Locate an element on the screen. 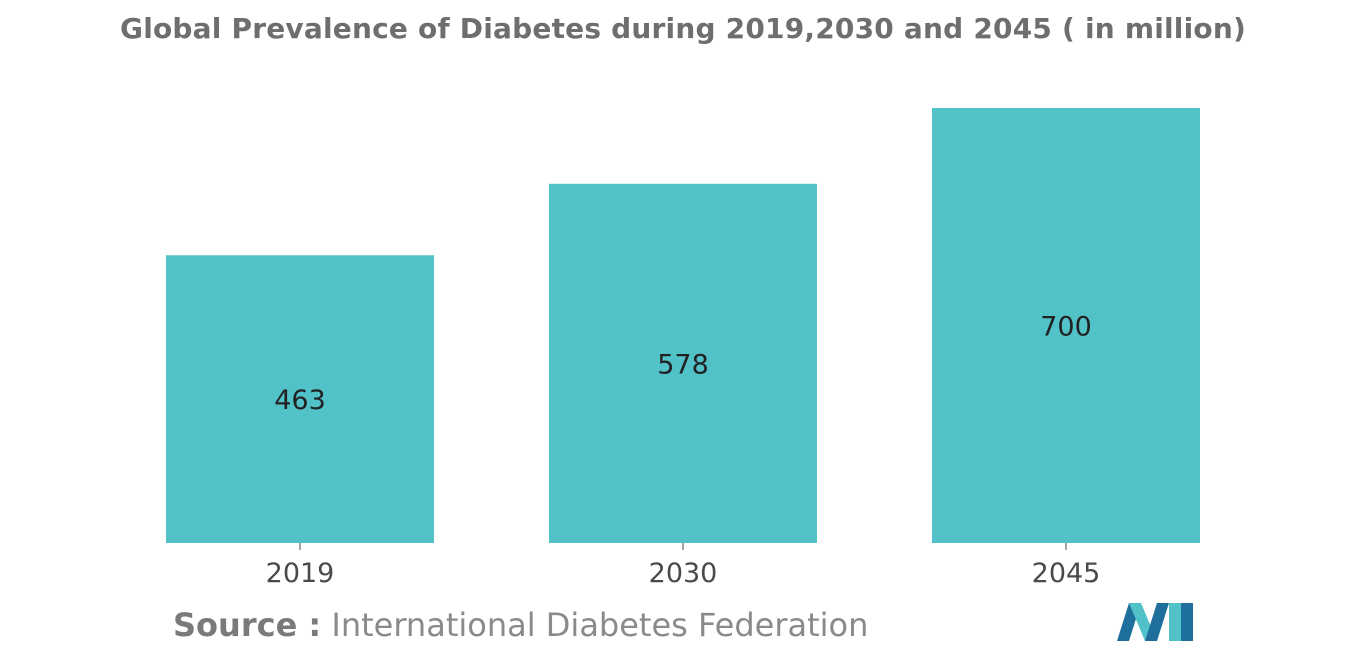 This screenshot has width=1366, height=655. source-label: Source : is located at coordinates (247, 625).